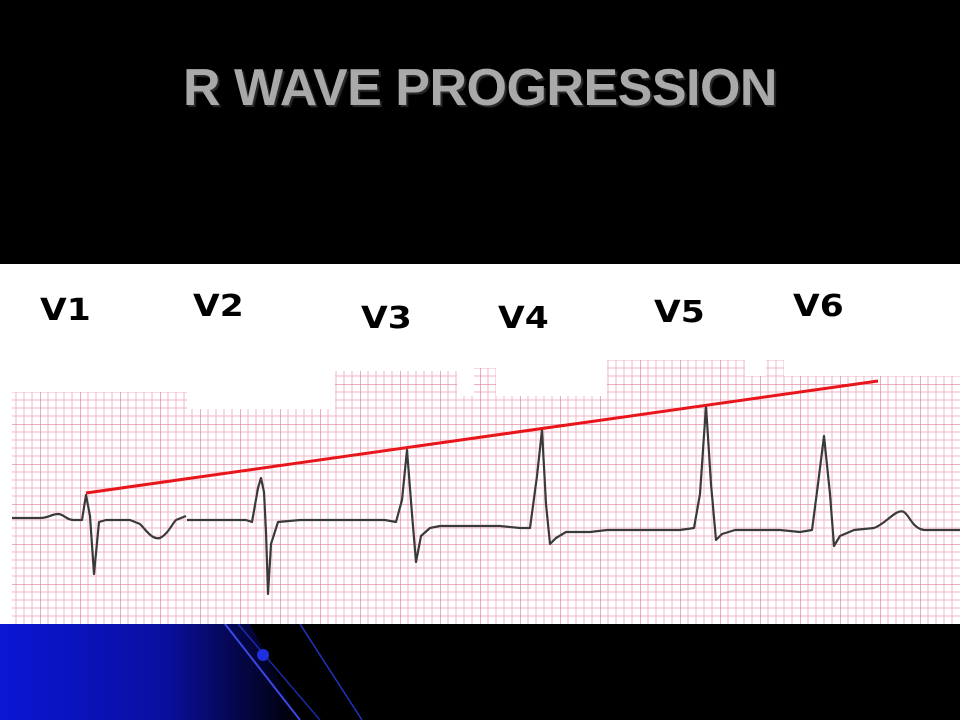  I want to click on r-wave-progression-line, so click(482, 437).